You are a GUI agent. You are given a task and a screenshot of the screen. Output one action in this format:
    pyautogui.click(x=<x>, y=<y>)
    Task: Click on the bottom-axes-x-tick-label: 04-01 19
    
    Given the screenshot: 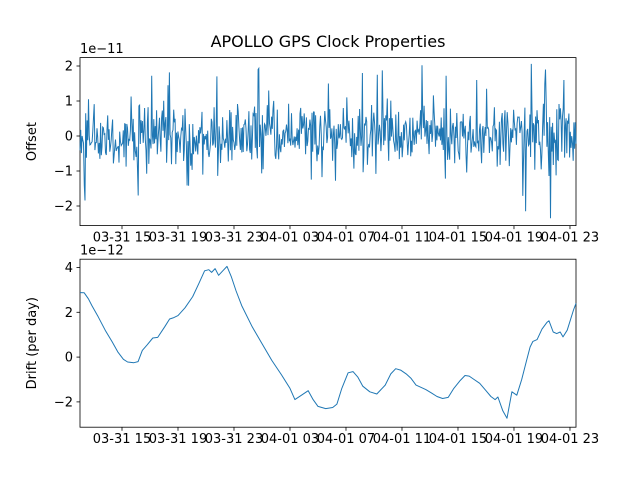 What is the action you would take?
    pyautogui.click(x=514, y=439)
    